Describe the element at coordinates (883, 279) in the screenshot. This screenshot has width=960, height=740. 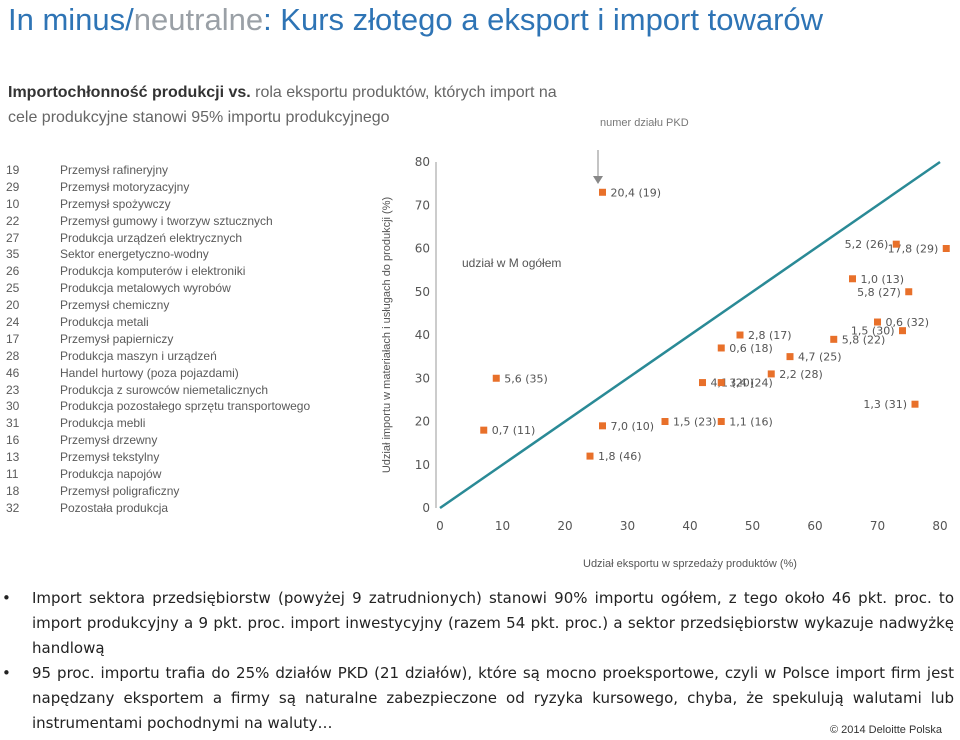
I see `data-label: 1,0 (13)` at that location.